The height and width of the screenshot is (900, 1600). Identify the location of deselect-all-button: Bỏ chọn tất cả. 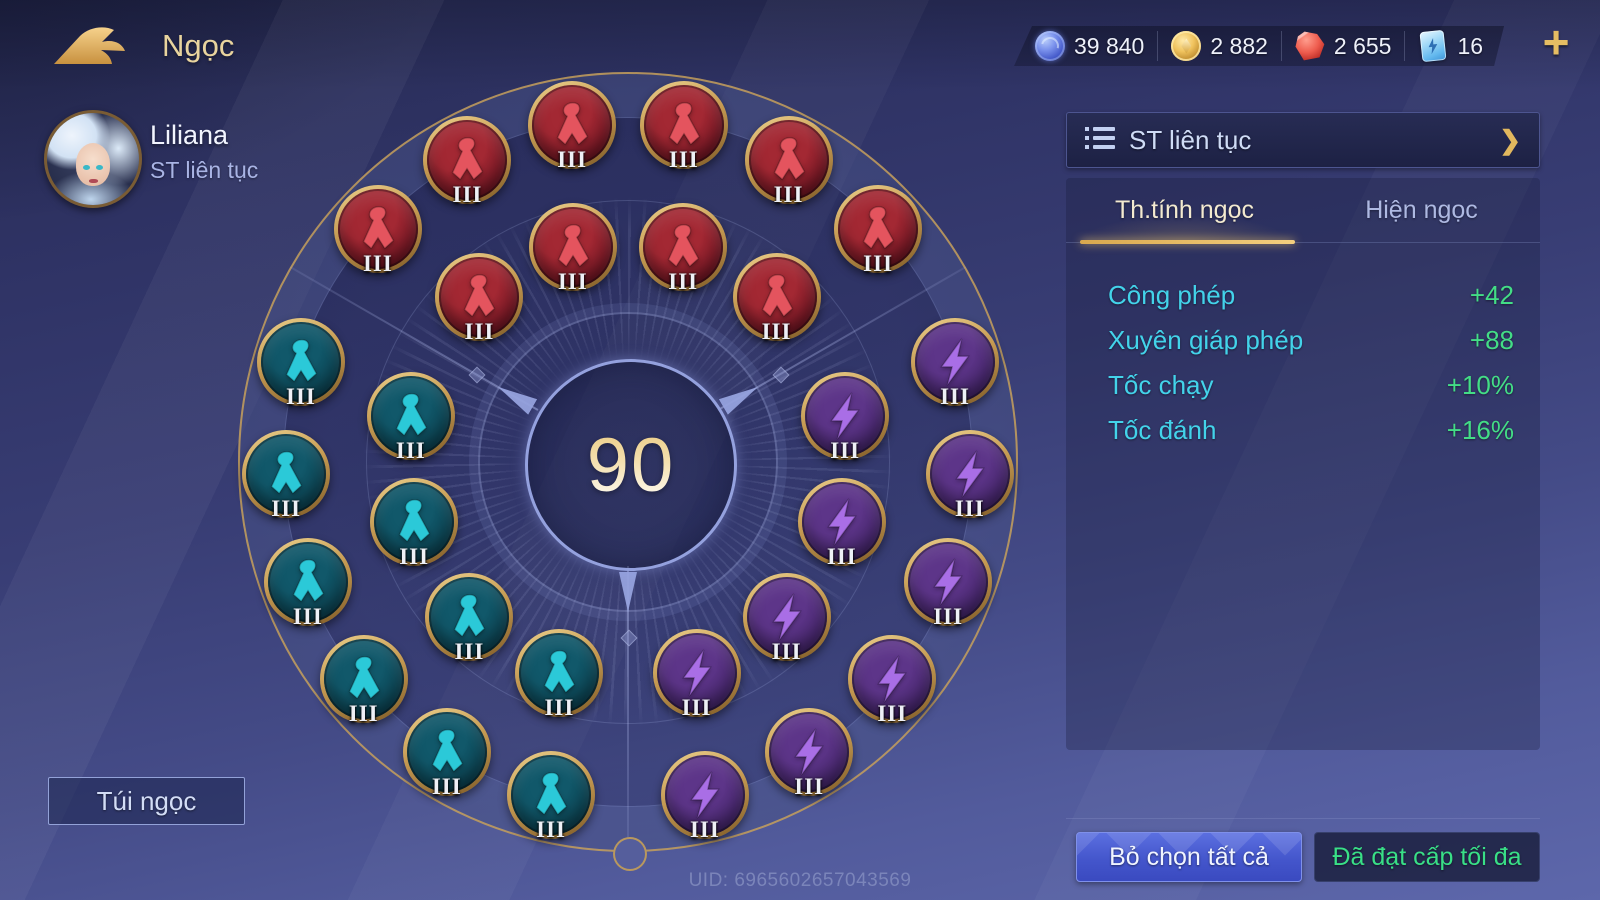
(1189, 857).